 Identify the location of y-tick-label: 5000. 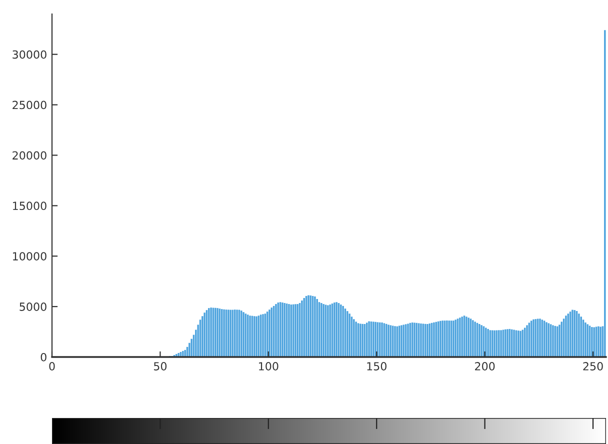
(33, 306).